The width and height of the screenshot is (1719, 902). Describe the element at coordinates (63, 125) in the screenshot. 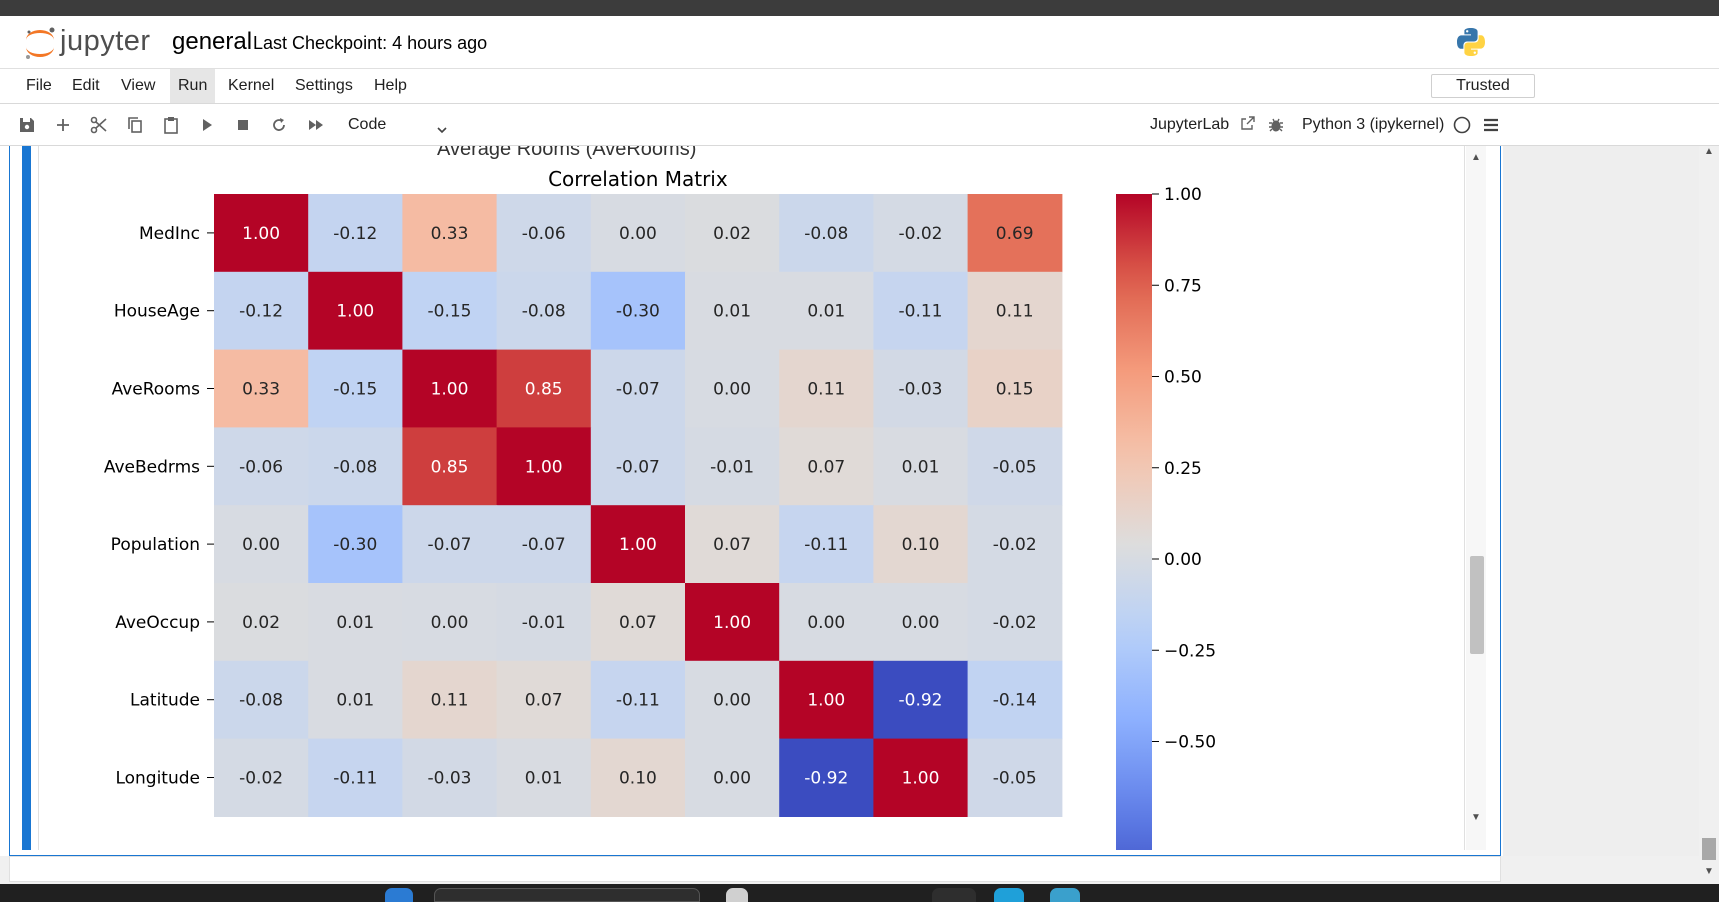

I see `add-cell-icon` at that location.